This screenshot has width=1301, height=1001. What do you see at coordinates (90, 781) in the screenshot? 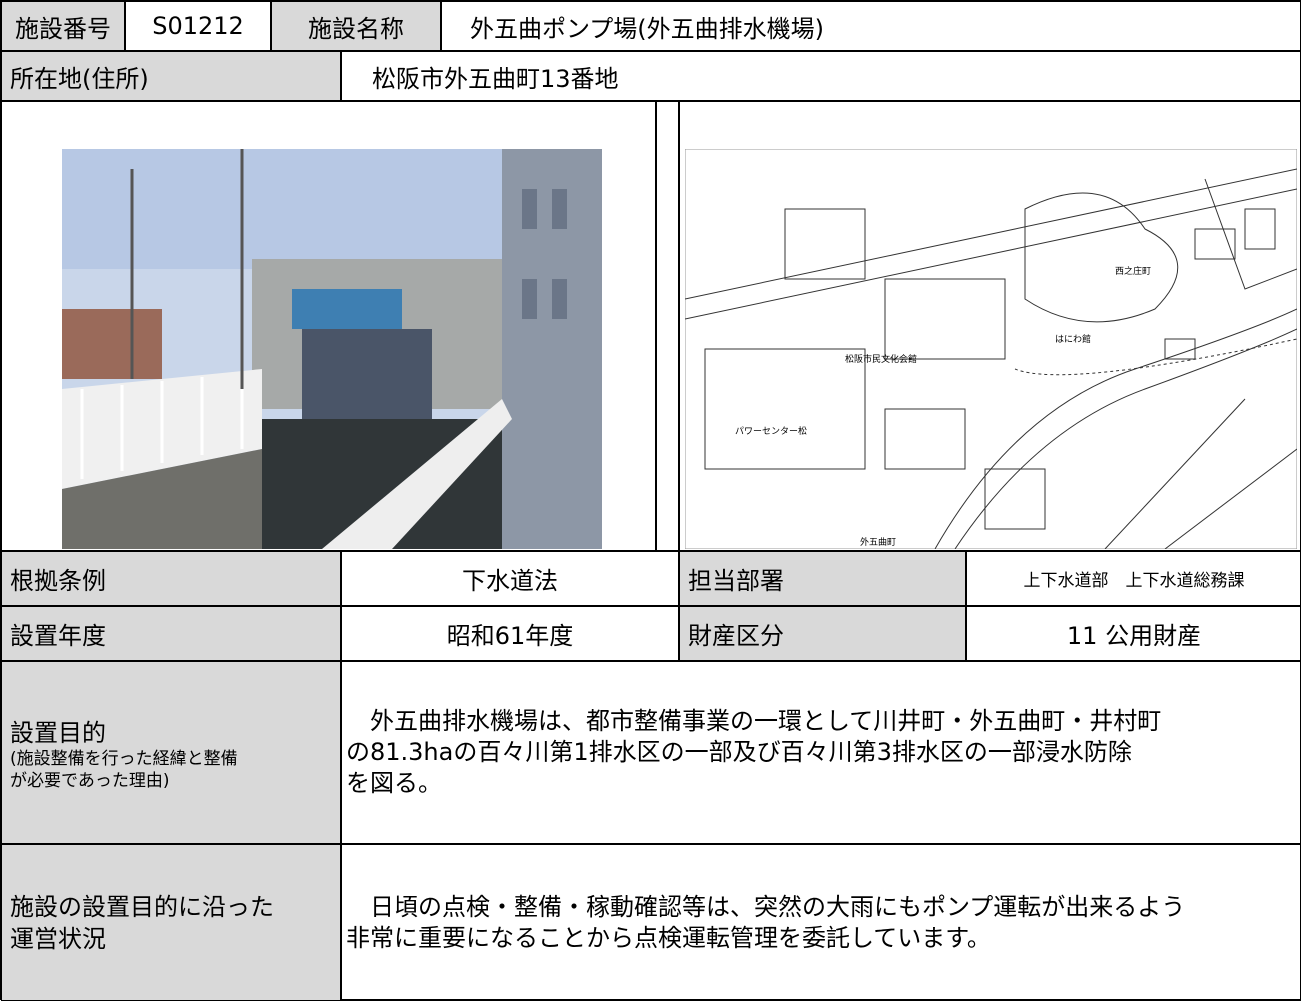
I see `purpose-note: が必要であった理由)` at bounding box center [90, 781].